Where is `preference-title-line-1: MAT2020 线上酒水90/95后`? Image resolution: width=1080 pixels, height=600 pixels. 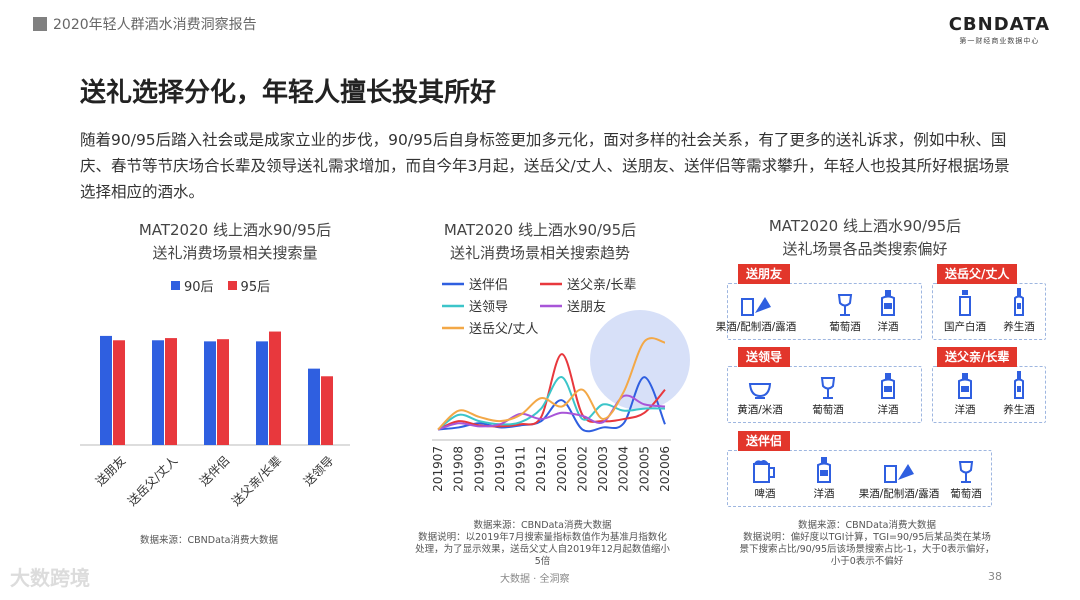 preference-title-line-1: MAT2020 线上酒水90/95后 is located at coordinates (865, 226).